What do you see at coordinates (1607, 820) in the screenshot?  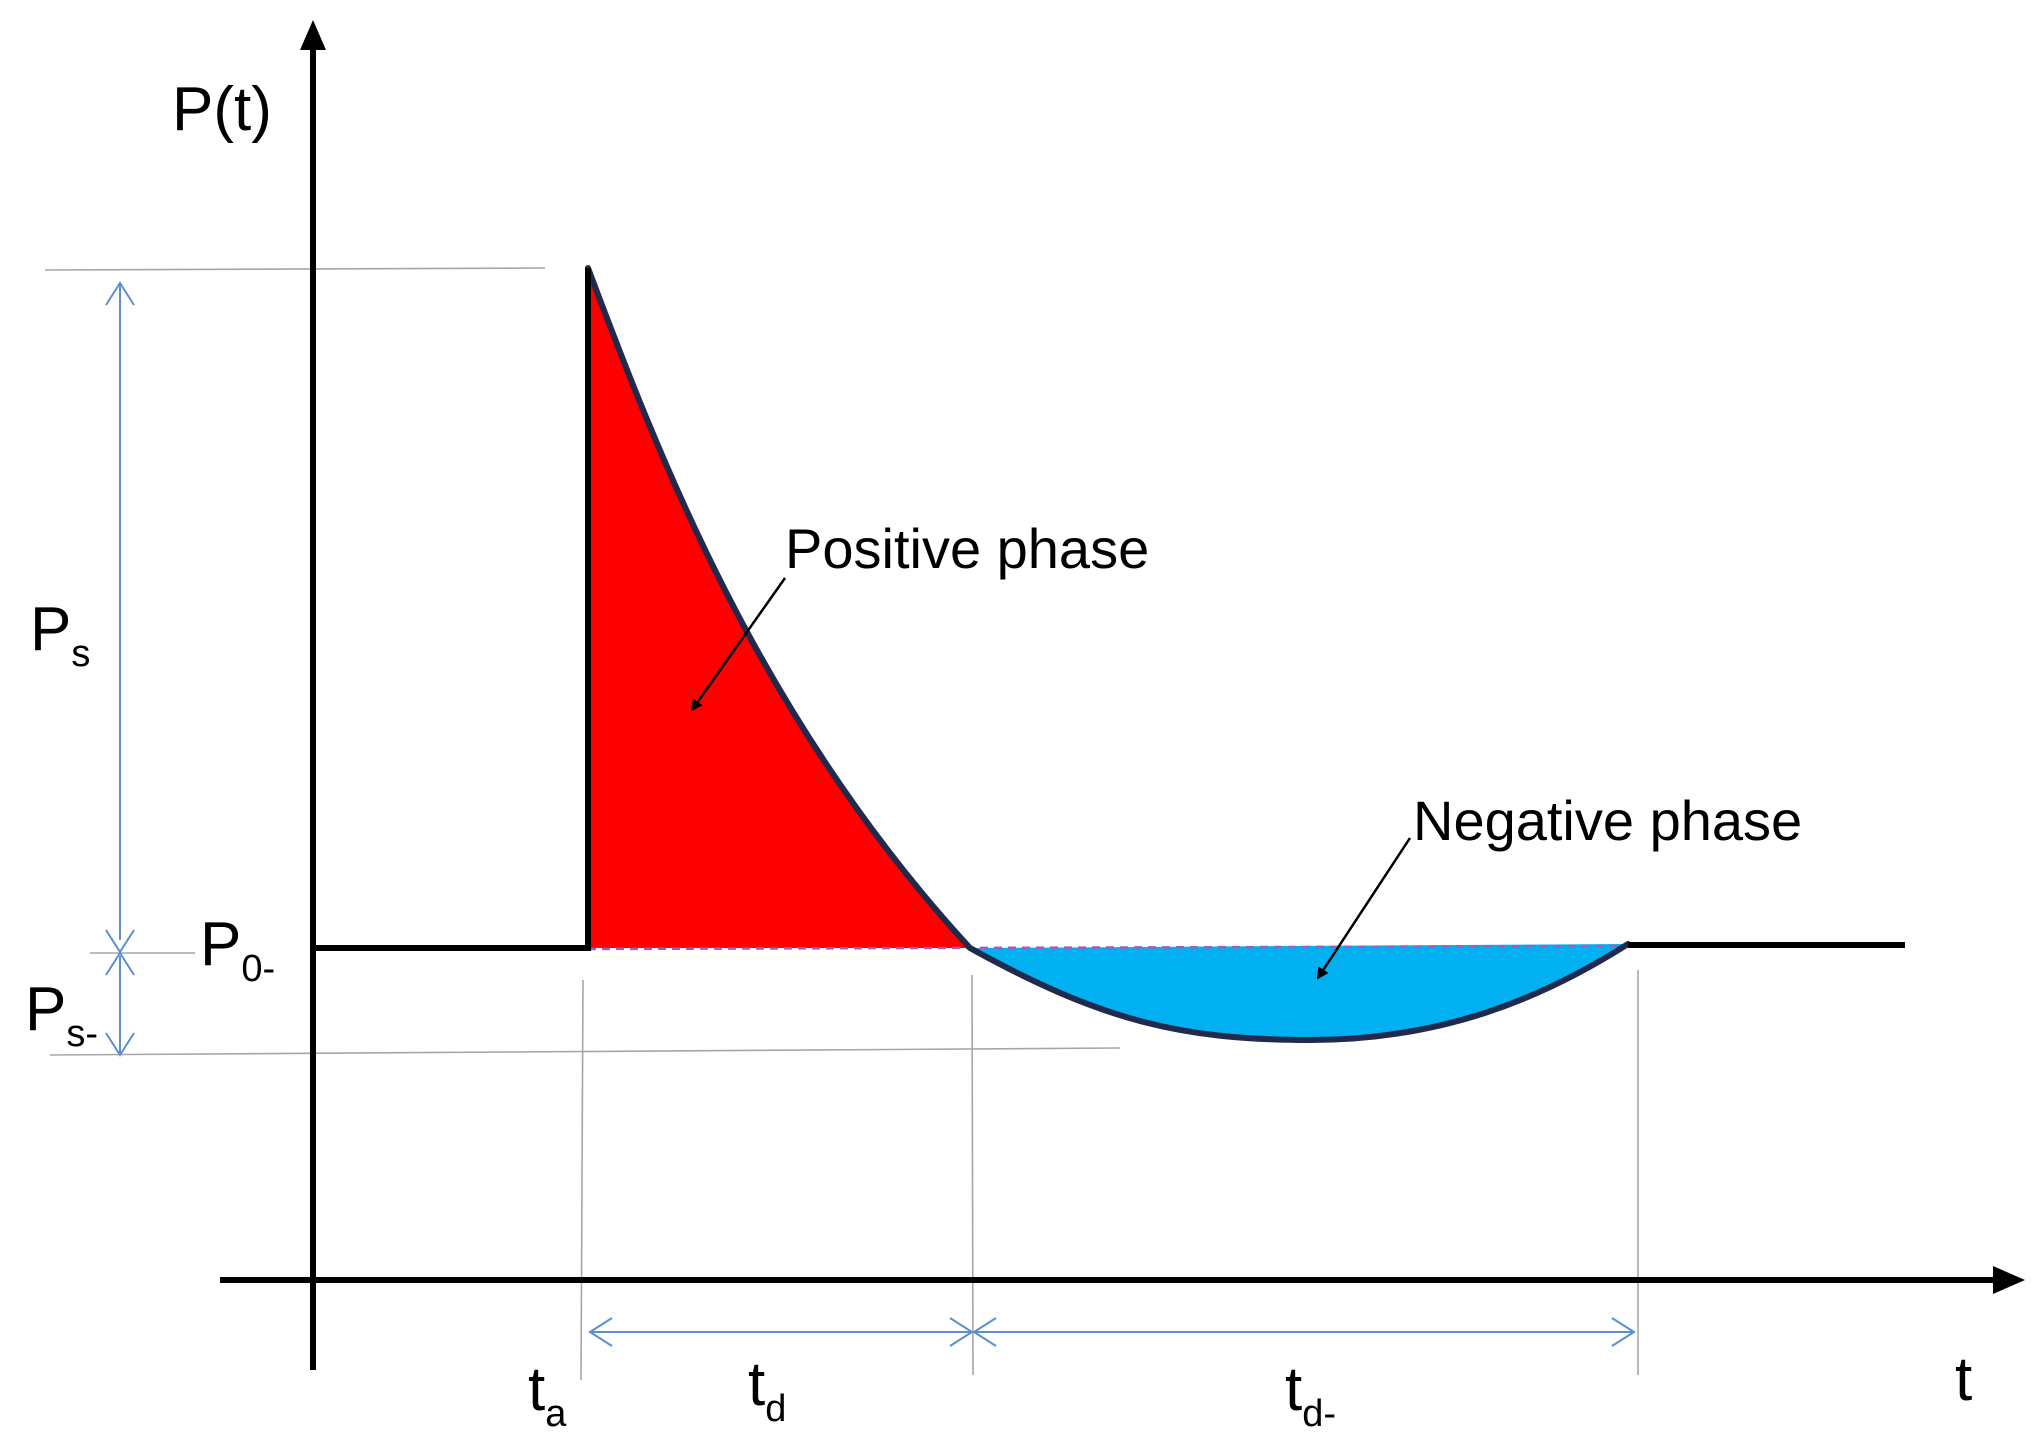 I see `negative-phase-label: Negative phase` at bounding box center [1607, 820].